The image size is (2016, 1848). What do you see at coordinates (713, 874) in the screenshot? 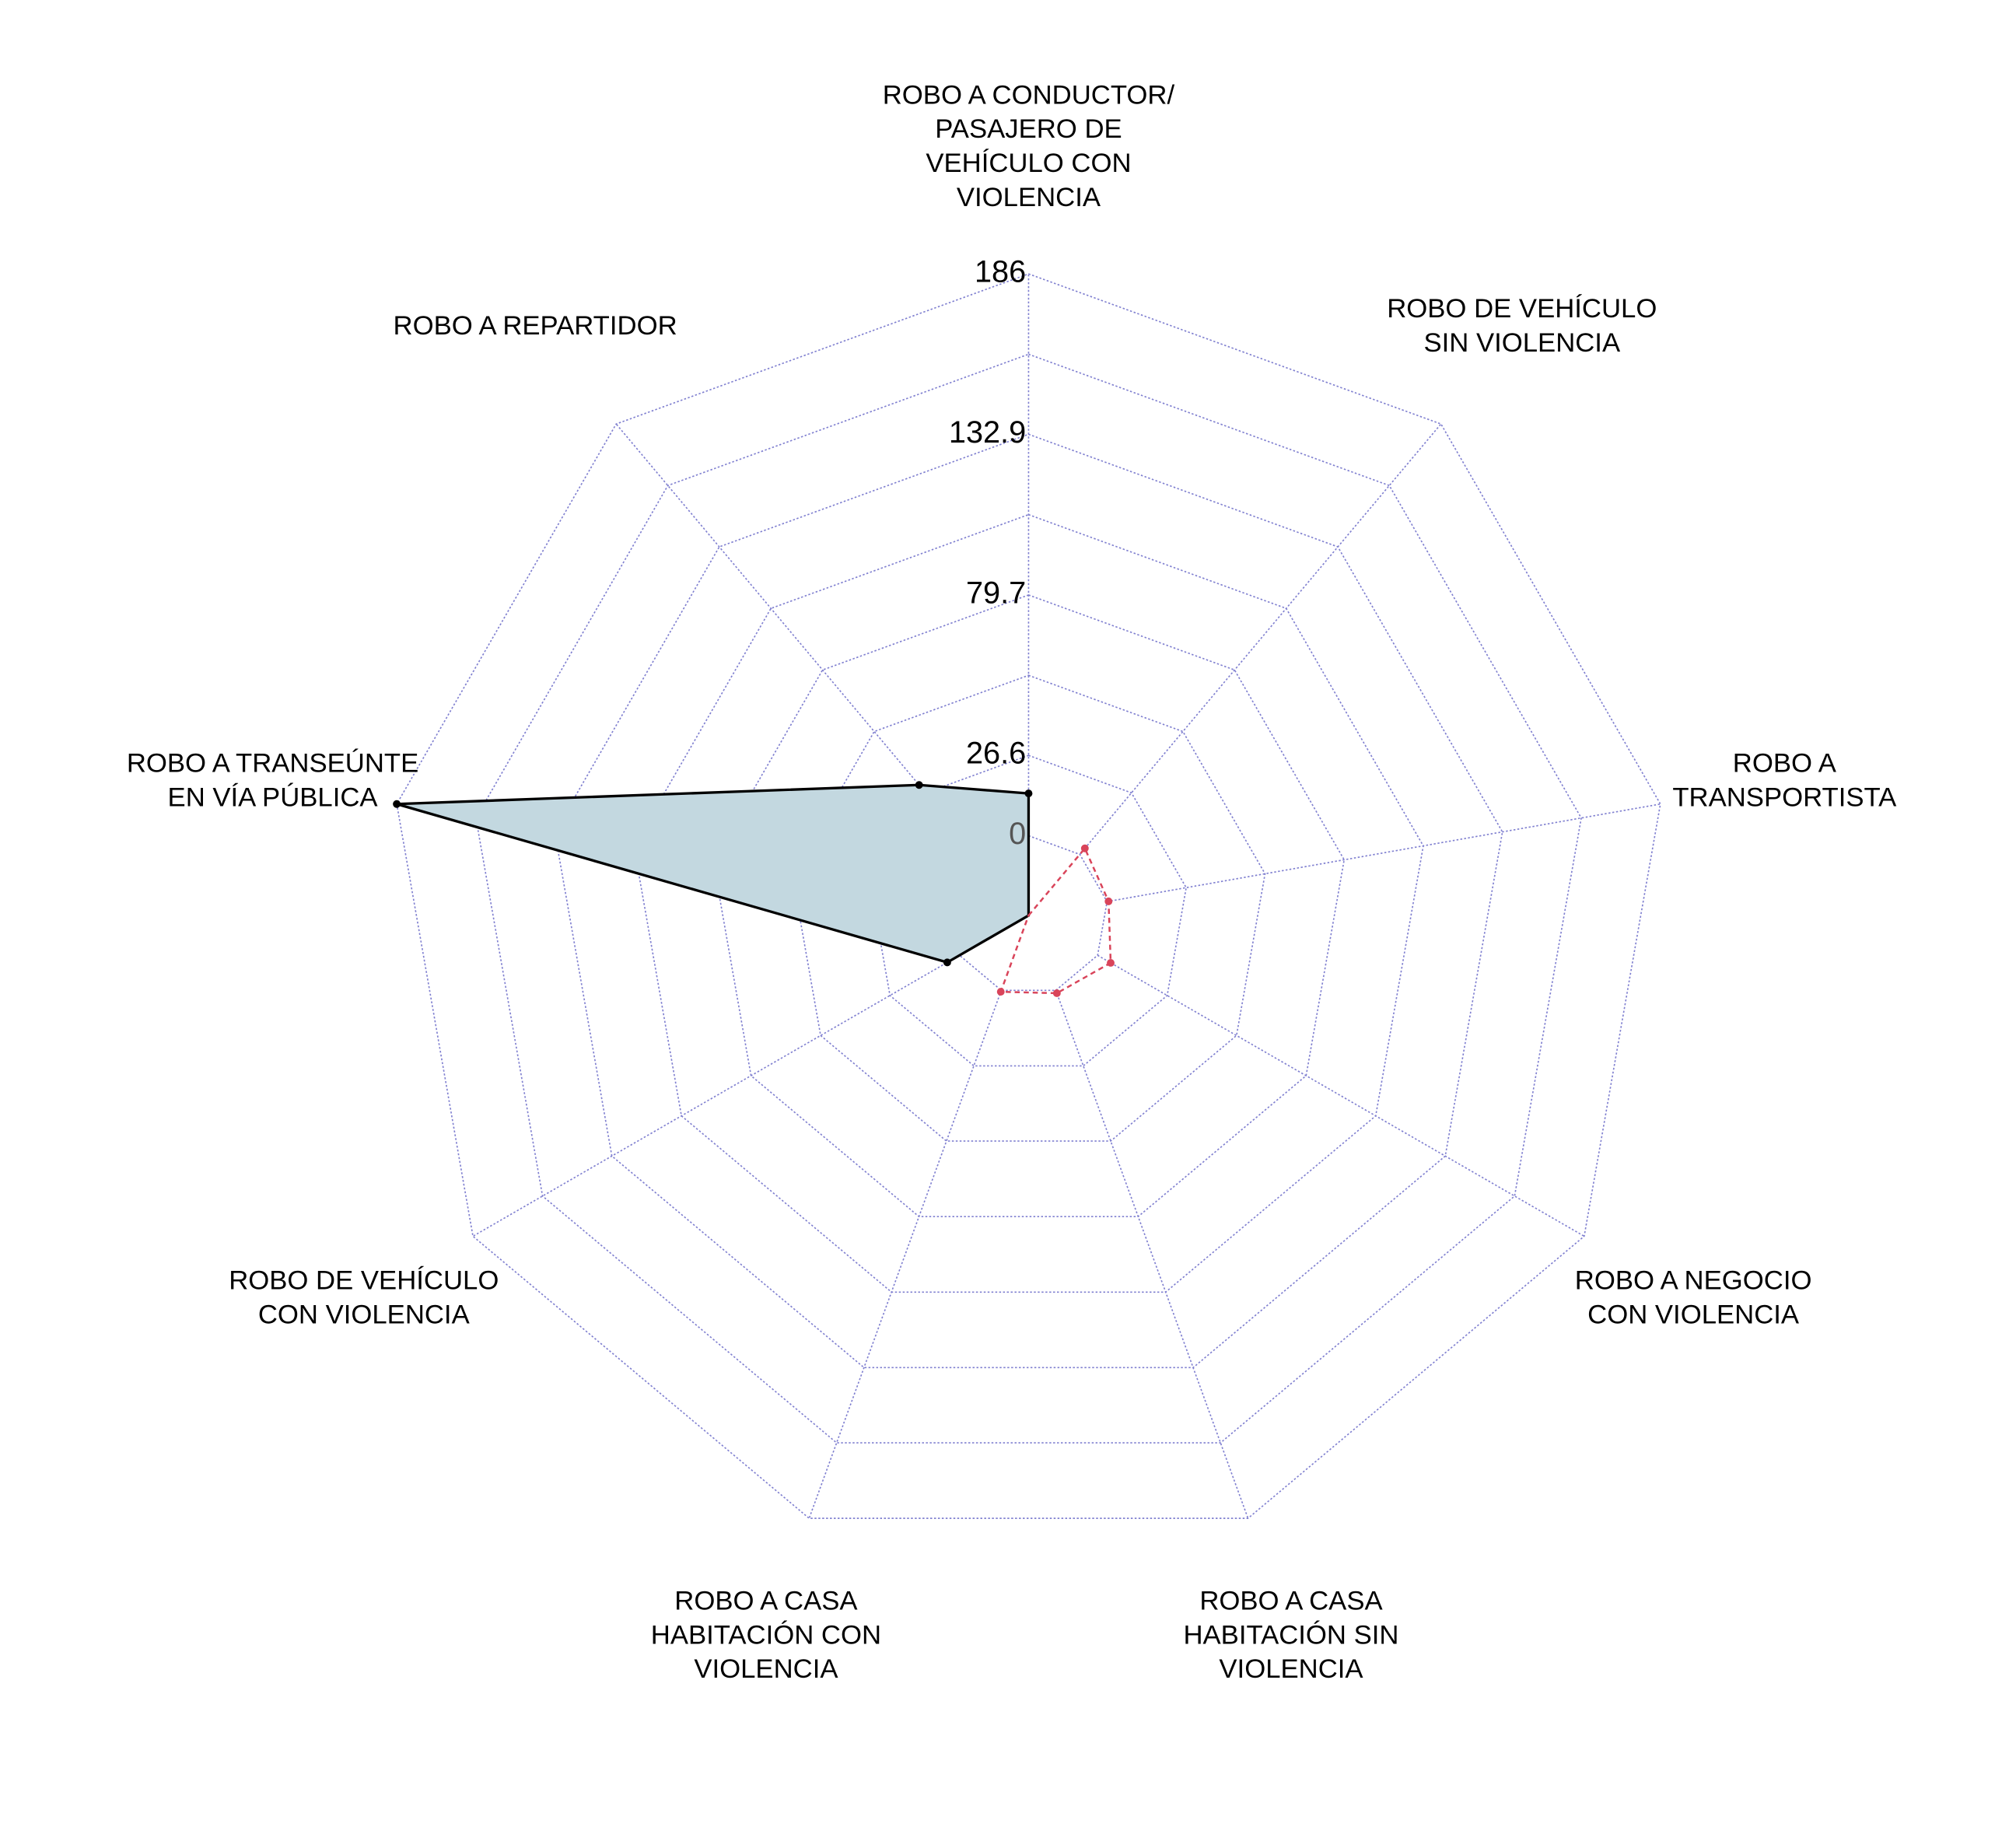
I see `series-area` at bounding box center [713, 874].